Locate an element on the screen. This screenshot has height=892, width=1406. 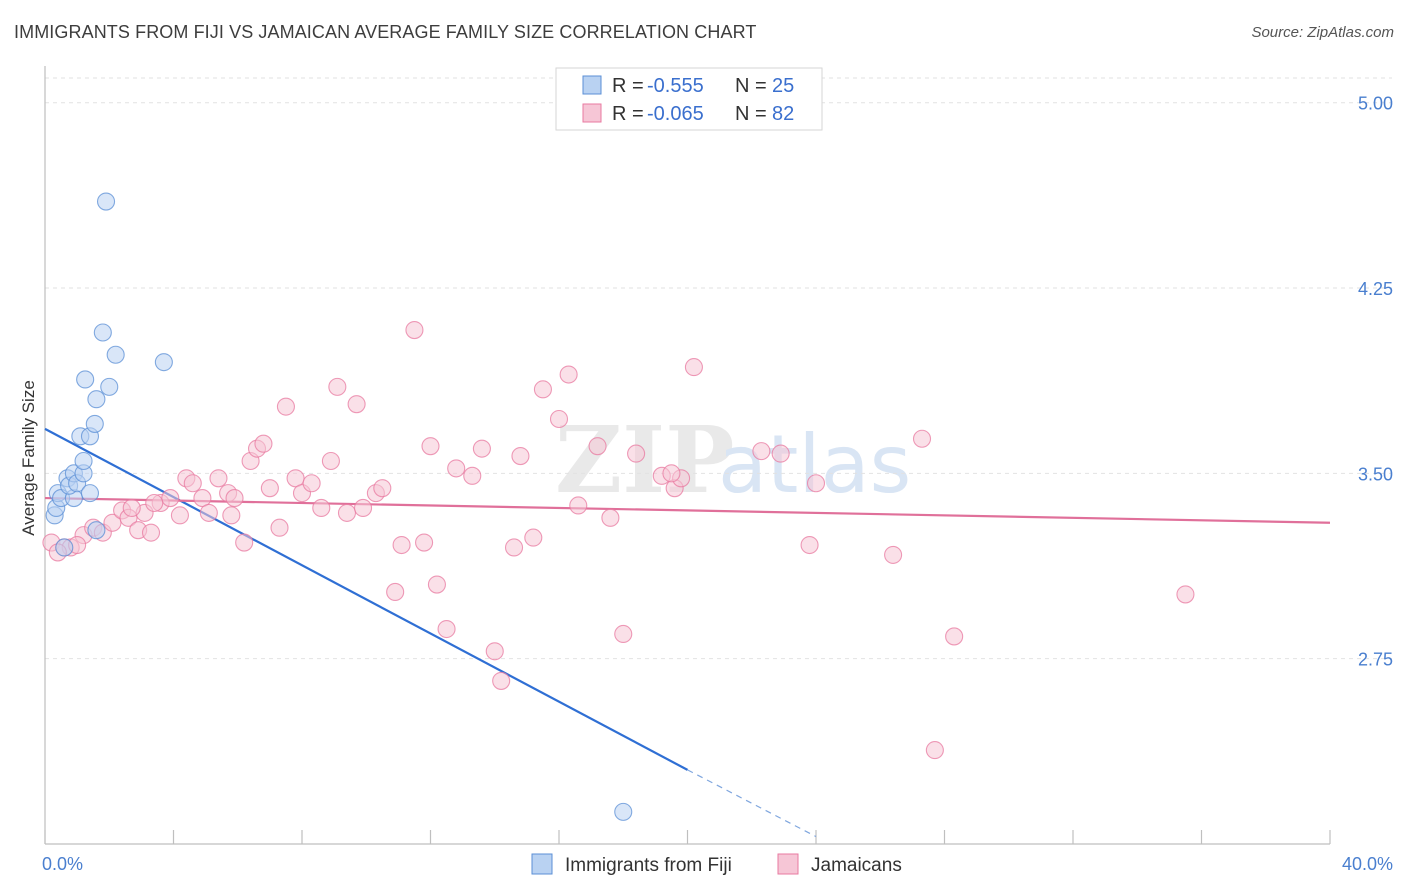
bottom-legend-label-jamaica: Jamaicans is located at coordinates (856, 865).